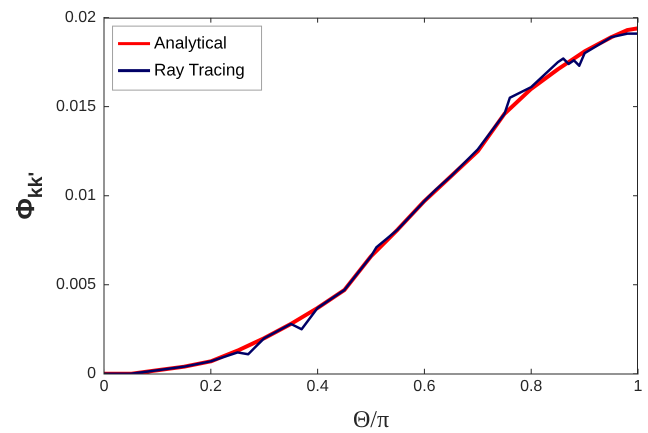 Image resolution: width=648 pixels, height=433 pixels. What do you see at coordinates (211, 386) in the screenshot?
I see `x-tick-label: 0.2` at bounding box center [211, 386].